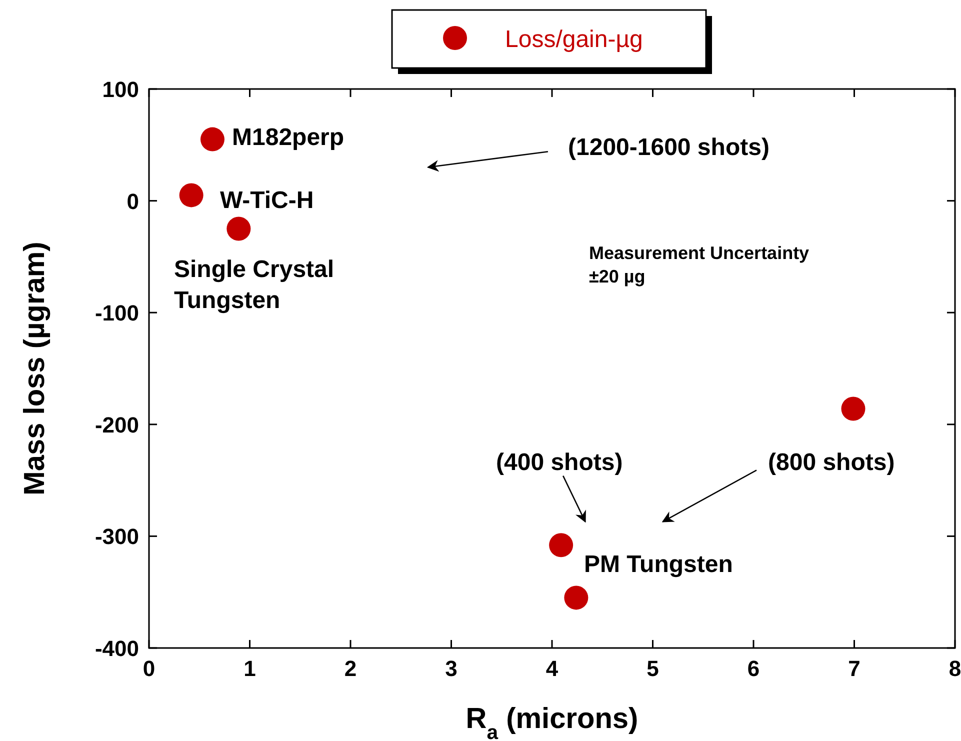 This screenshot has width=961, height=741. What do you see at coordinates (250, 668) in the screenshot?
I see `x-tick-label: 1` at bounding box center [250, 668].